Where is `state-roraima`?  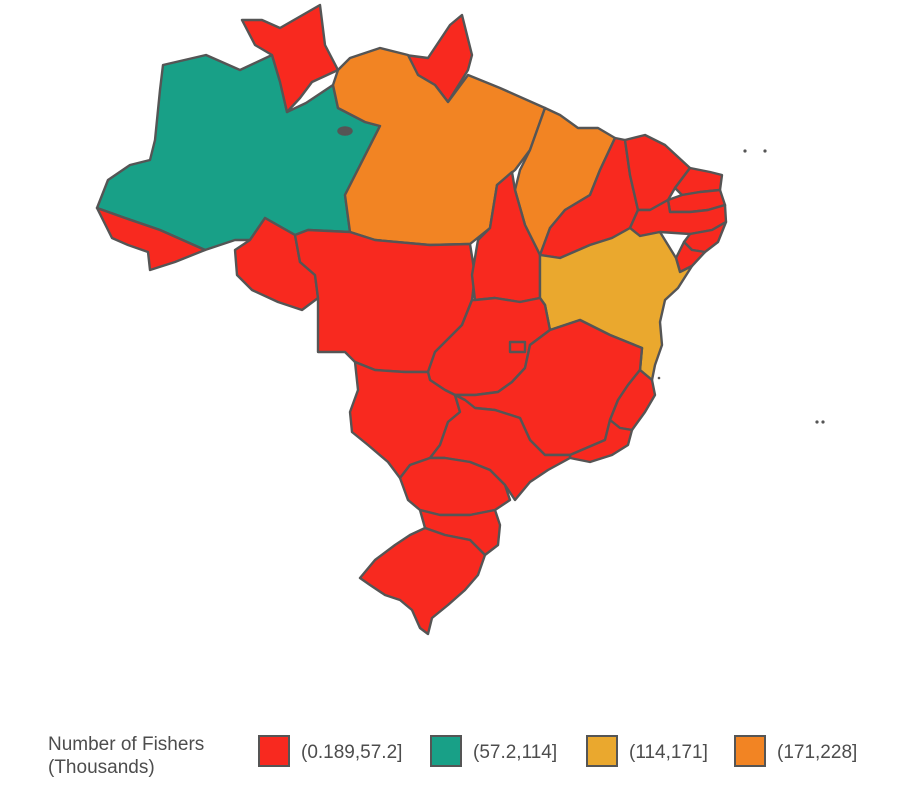
state-roraima is located at coordinates (290, 58).